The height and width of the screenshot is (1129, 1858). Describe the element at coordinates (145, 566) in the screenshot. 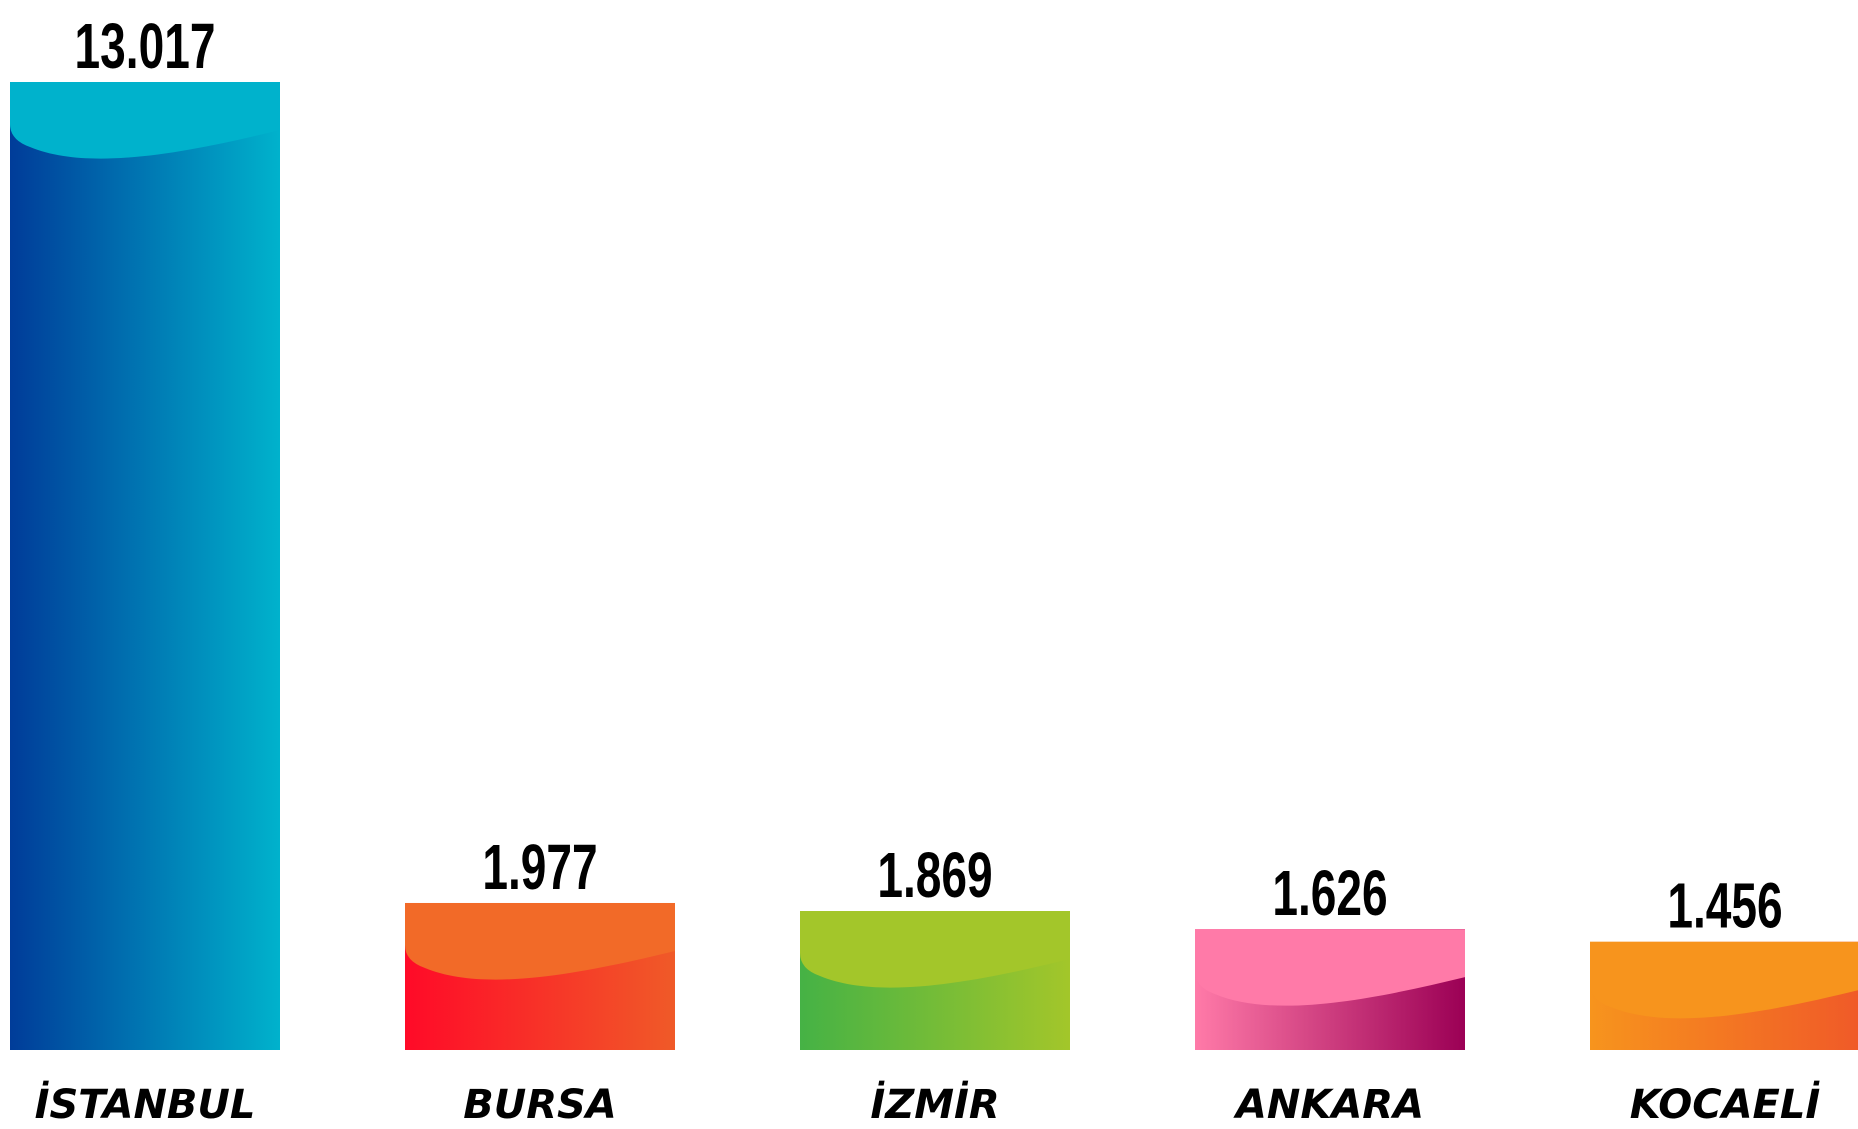

I see `bar` at that location.